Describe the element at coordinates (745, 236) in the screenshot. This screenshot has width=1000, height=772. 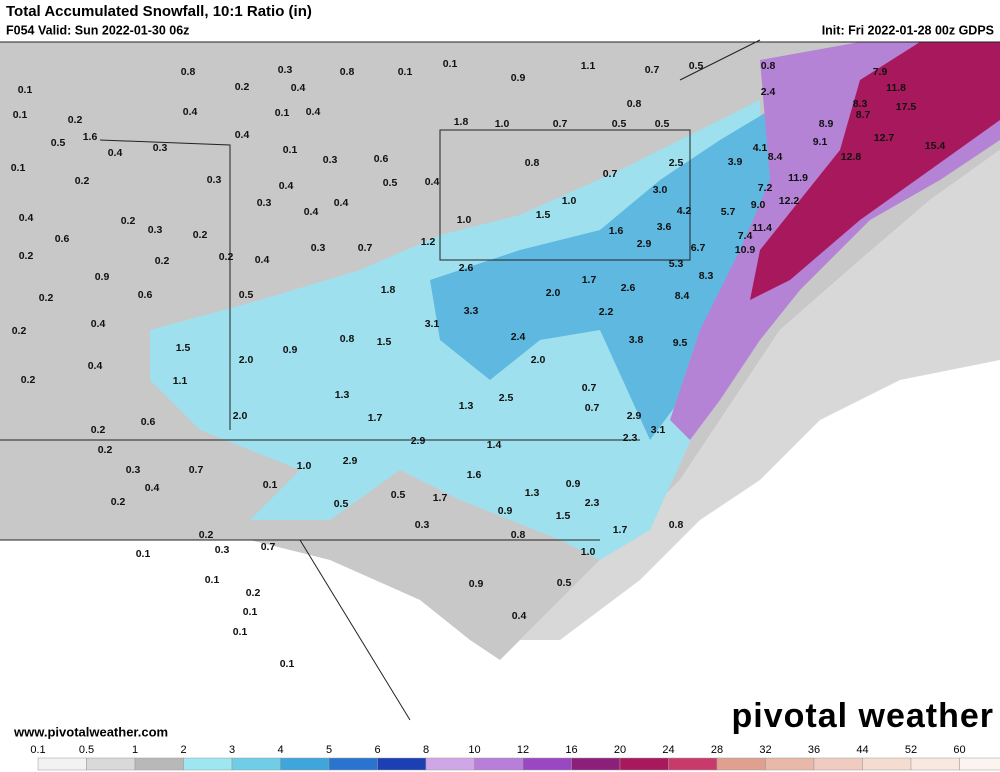
I see `snowfall-label: 7.4` at that location.